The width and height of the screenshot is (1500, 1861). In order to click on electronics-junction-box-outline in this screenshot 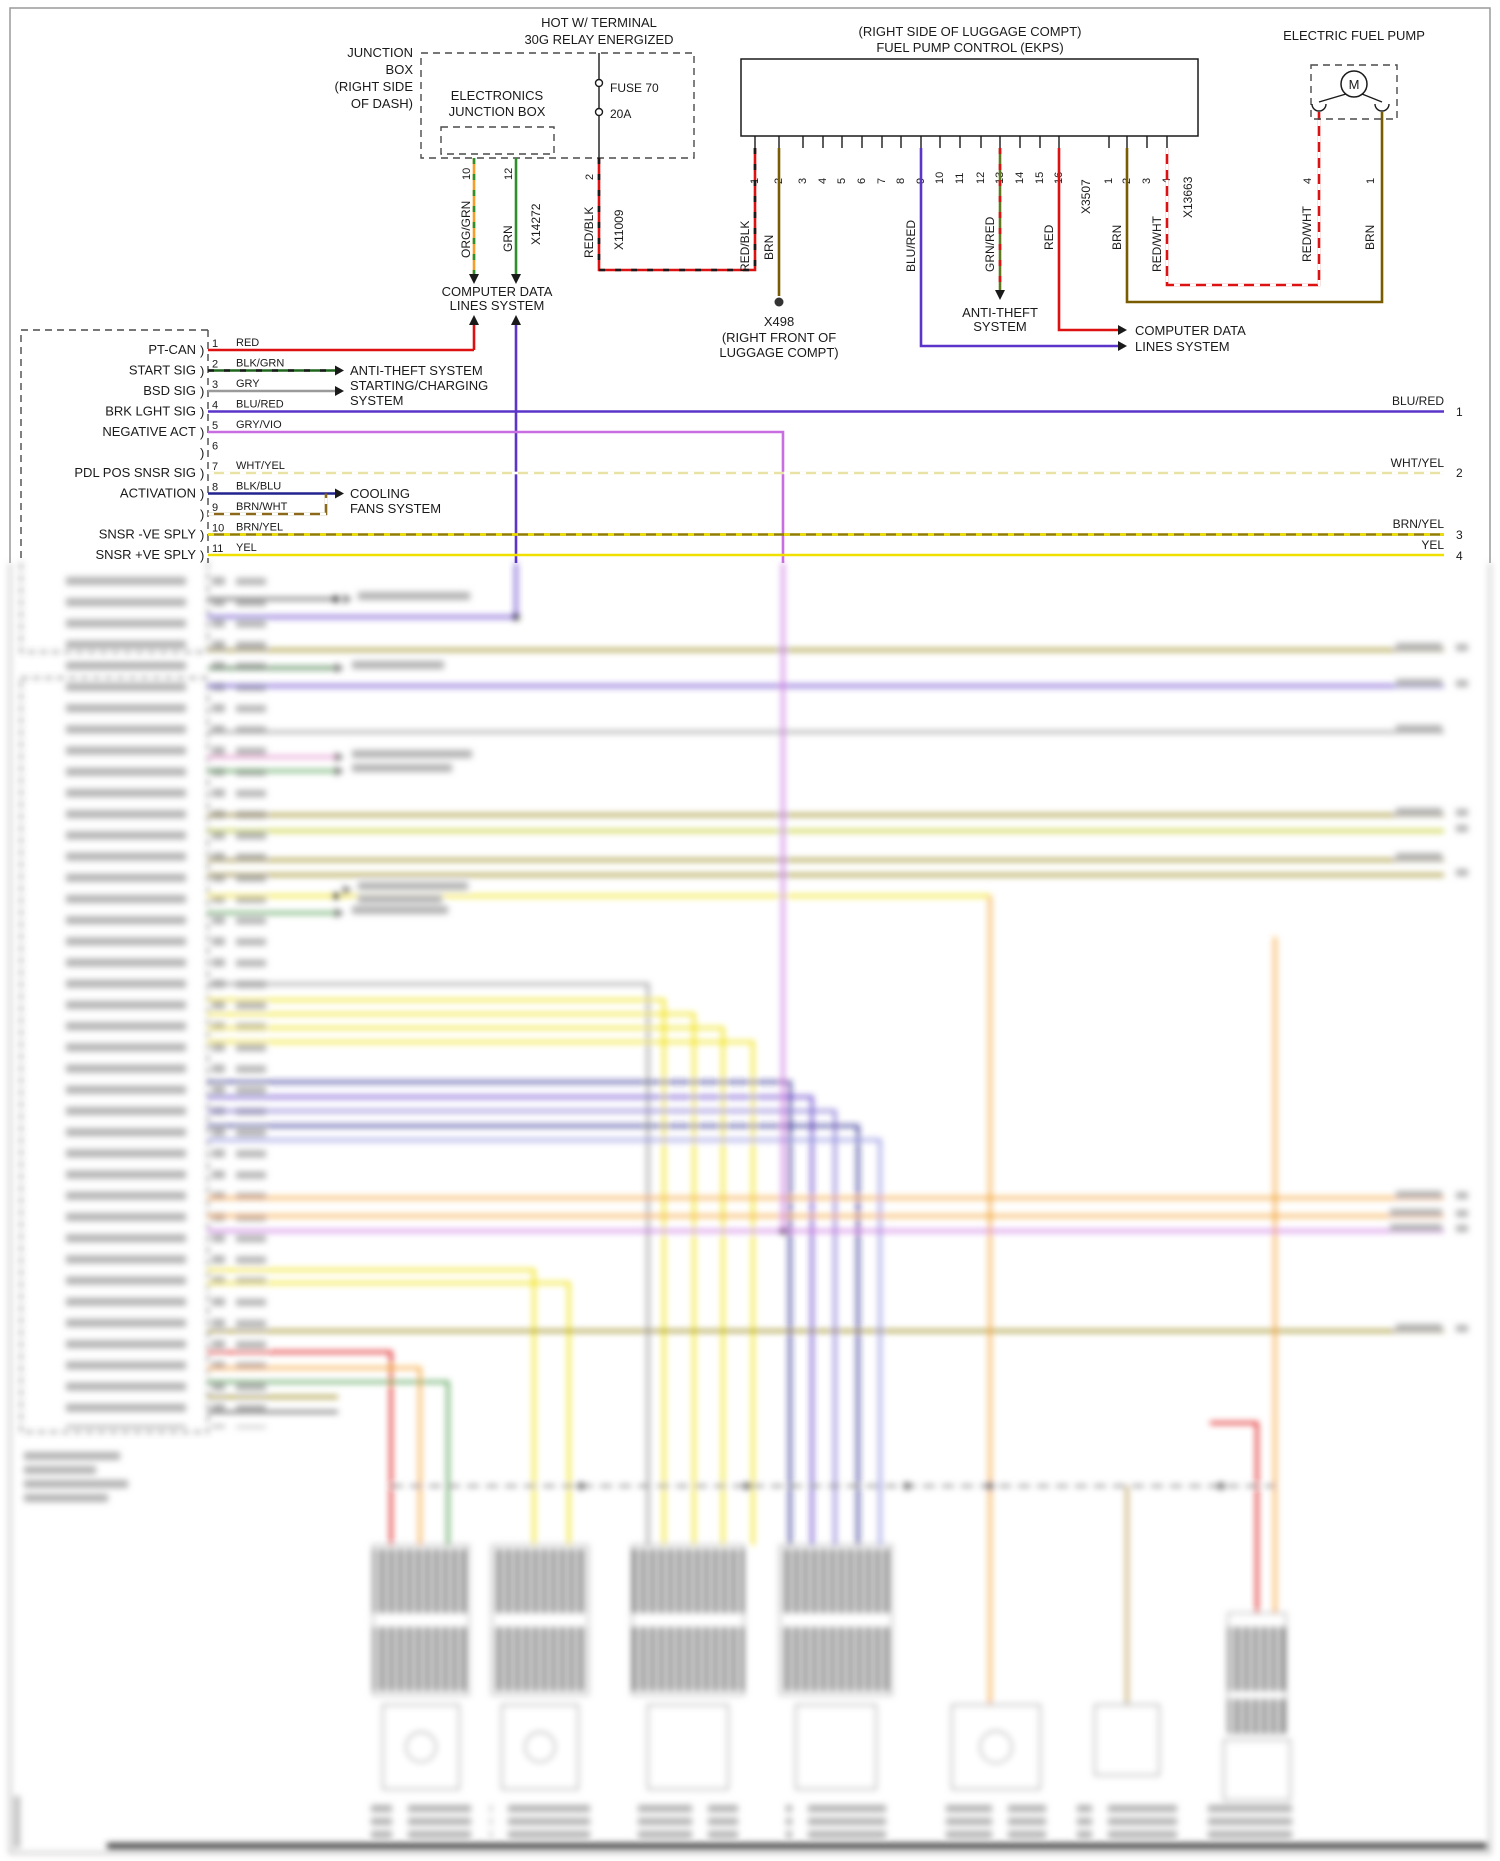, I will do `click(557, 105)`.